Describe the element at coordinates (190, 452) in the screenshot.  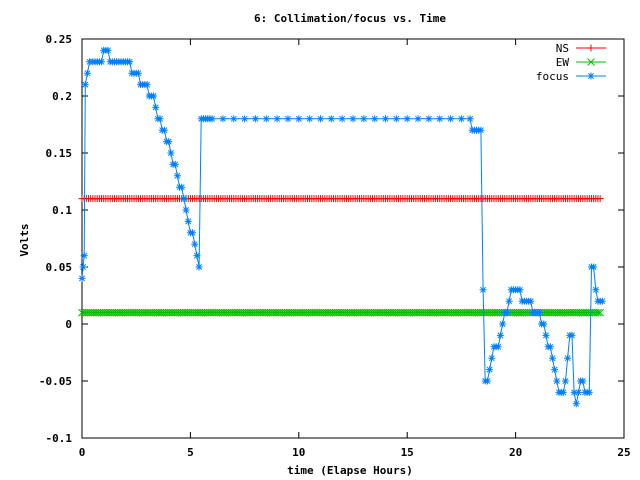
I see `x-tick-label: 5` at that location.